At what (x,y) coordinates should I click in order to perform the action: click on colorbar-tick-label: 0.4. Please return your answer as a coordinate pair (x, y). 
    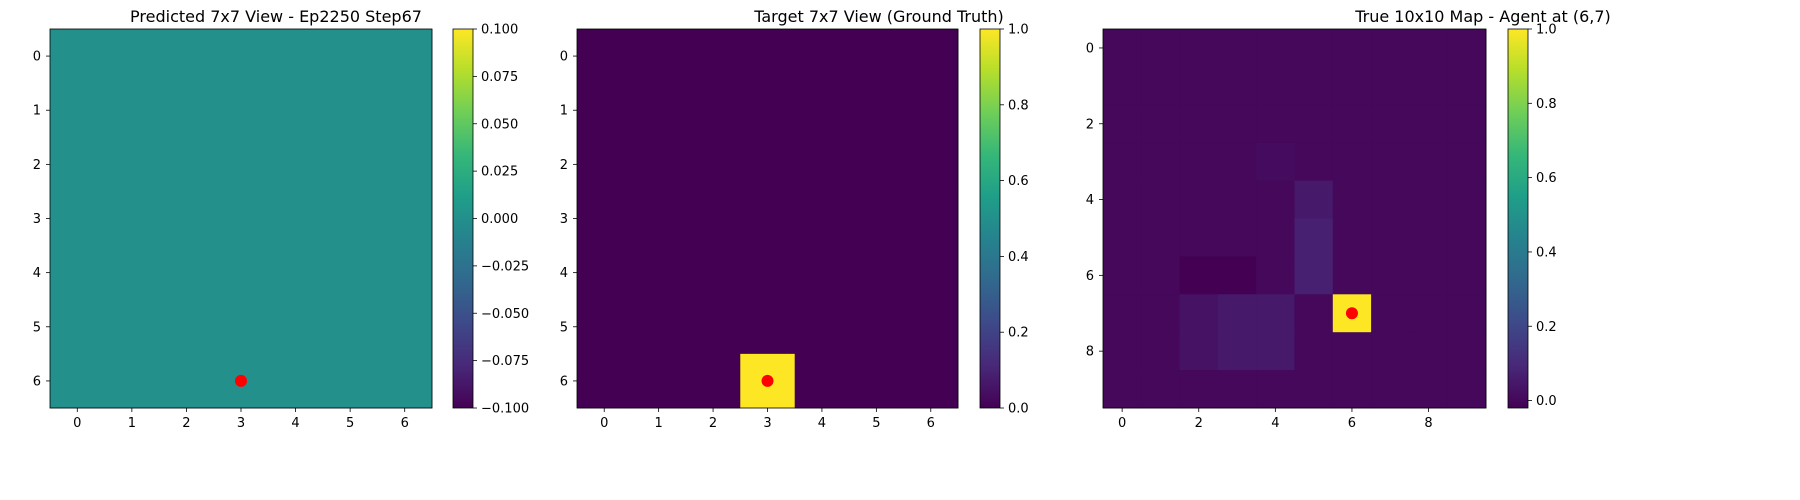
    Looking at the image, I should click on (1546, 252).